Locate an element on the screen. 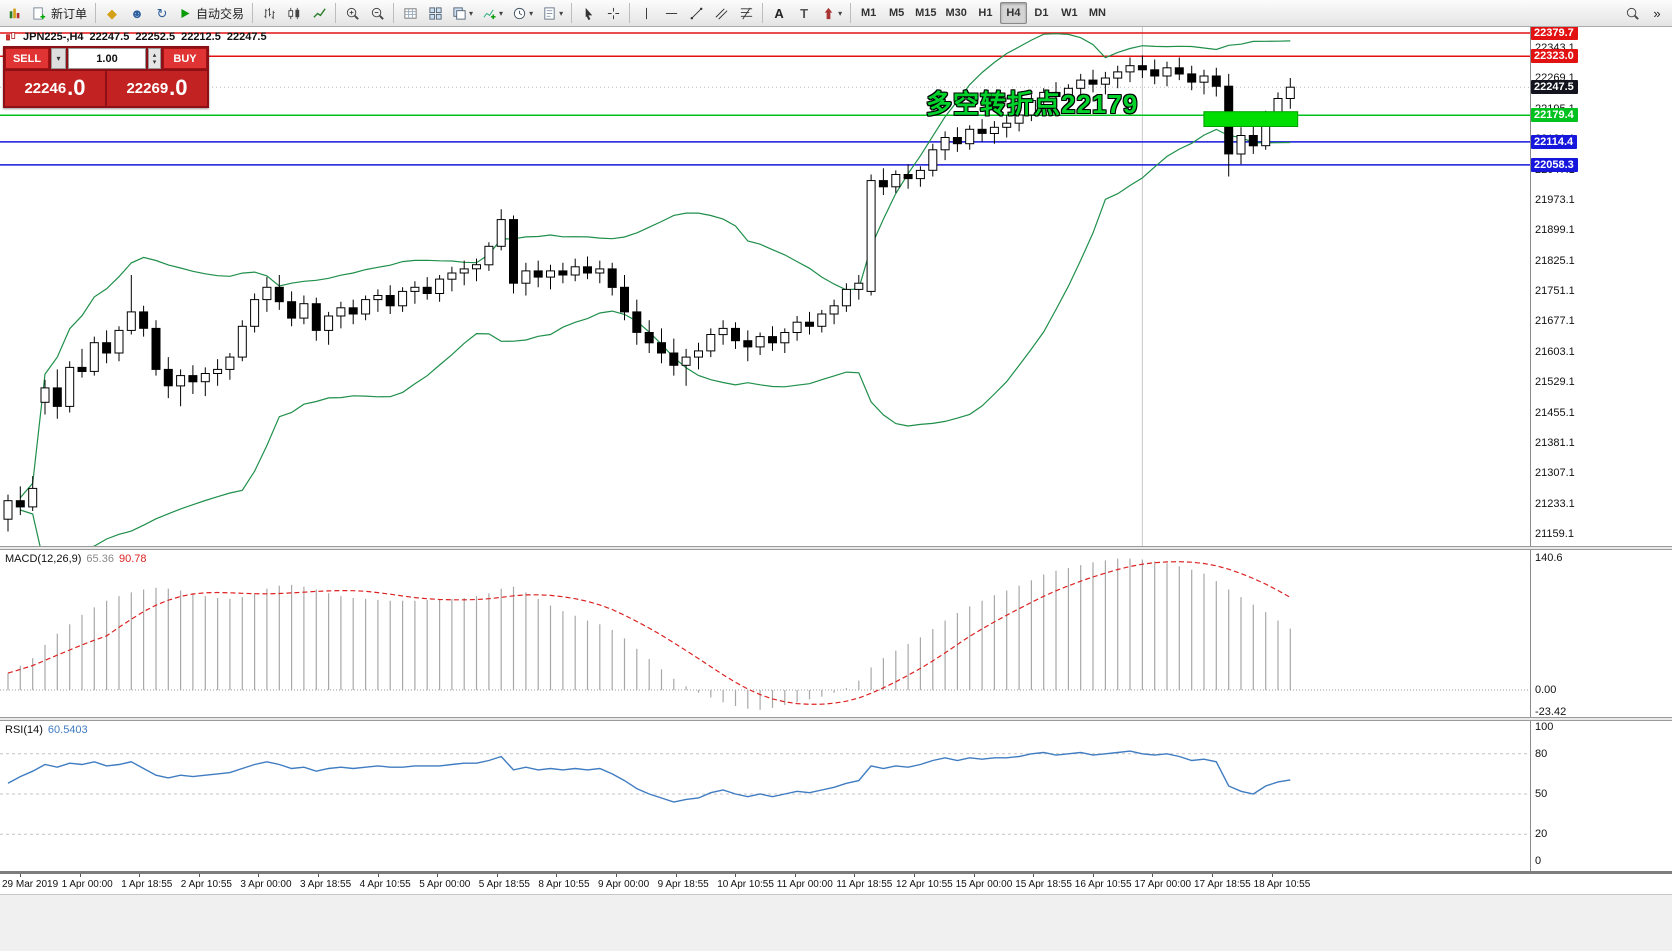 The width and height of the screenshot is (1672, 951). timeframe-h4-button: H4 is located at coordinates (1013, 13).